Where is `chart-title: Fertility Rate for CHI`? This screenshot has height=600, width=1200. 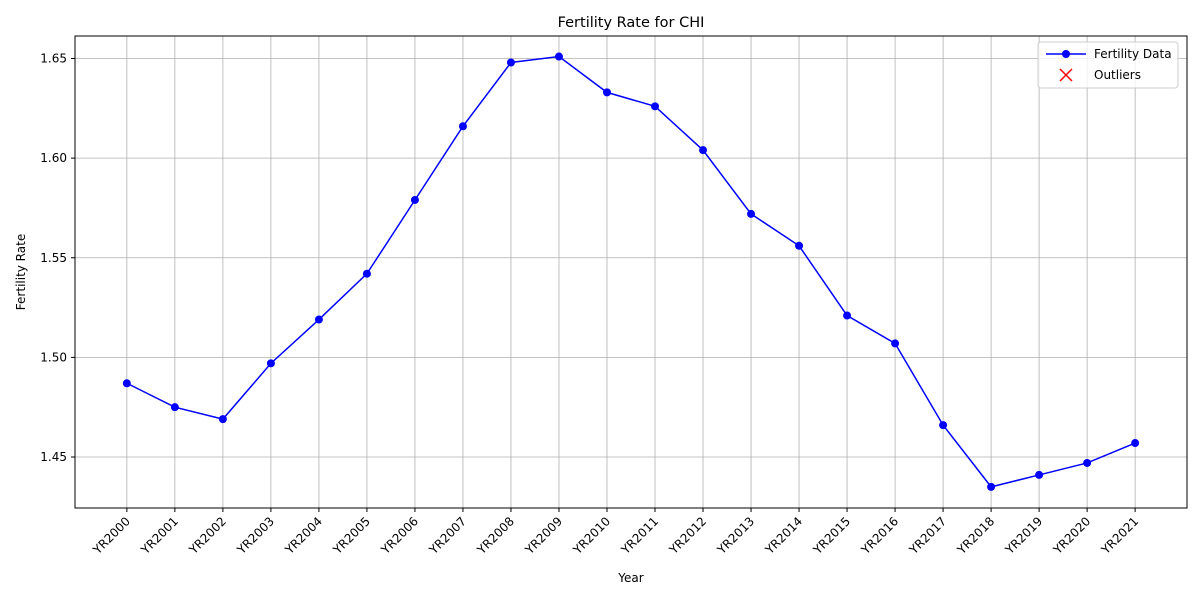 chart-title: Fertility Rate for CHI is located at coordinates (631, 23).